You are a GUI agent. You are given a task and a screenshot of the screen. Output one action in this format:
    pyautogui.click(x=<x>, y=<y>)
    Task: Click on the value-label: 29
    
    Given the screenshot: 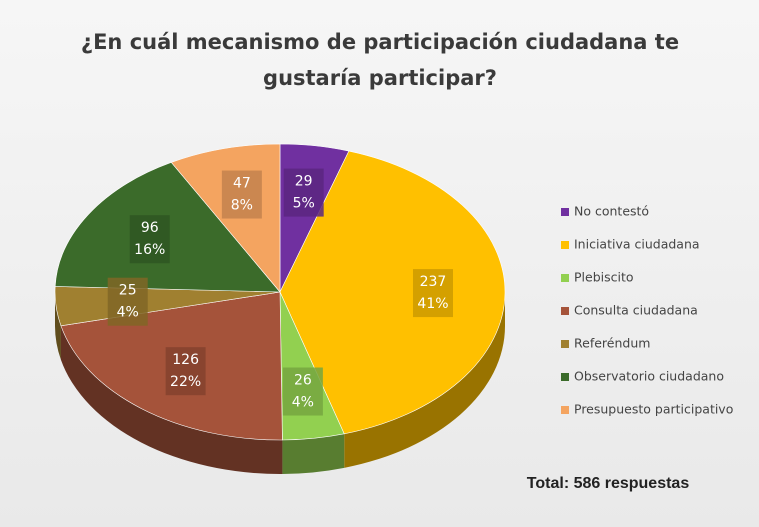 What is the action you would take?
    pyautogui.click(x=304, y=182)
    